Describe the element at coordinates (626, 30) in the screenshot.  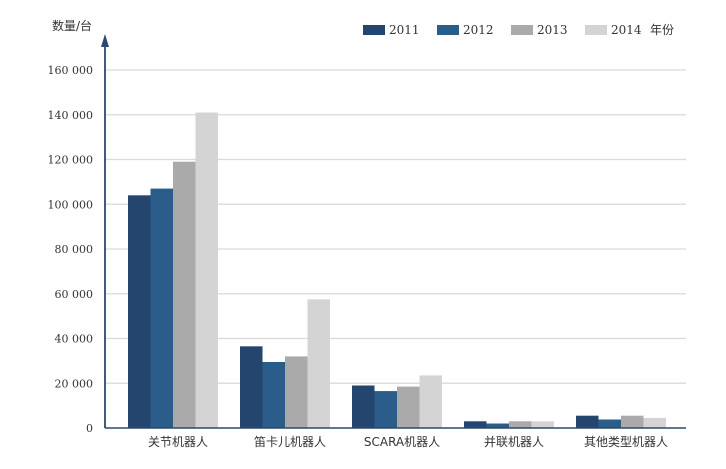
I see `legend-label-2014: 2014` at that location.